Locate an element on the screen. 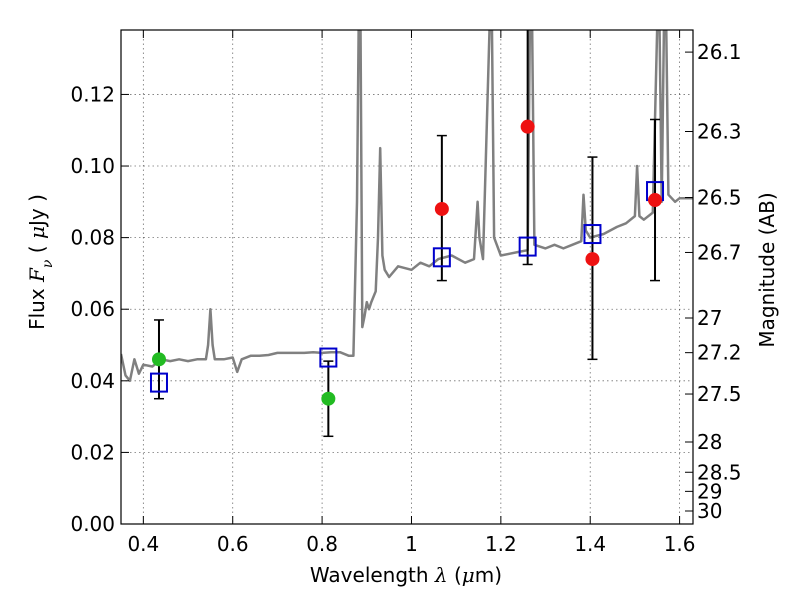 The width and height of the screenshot is (800, 600). x-tick-label: 1.4 is located at coordinates (590, 544).